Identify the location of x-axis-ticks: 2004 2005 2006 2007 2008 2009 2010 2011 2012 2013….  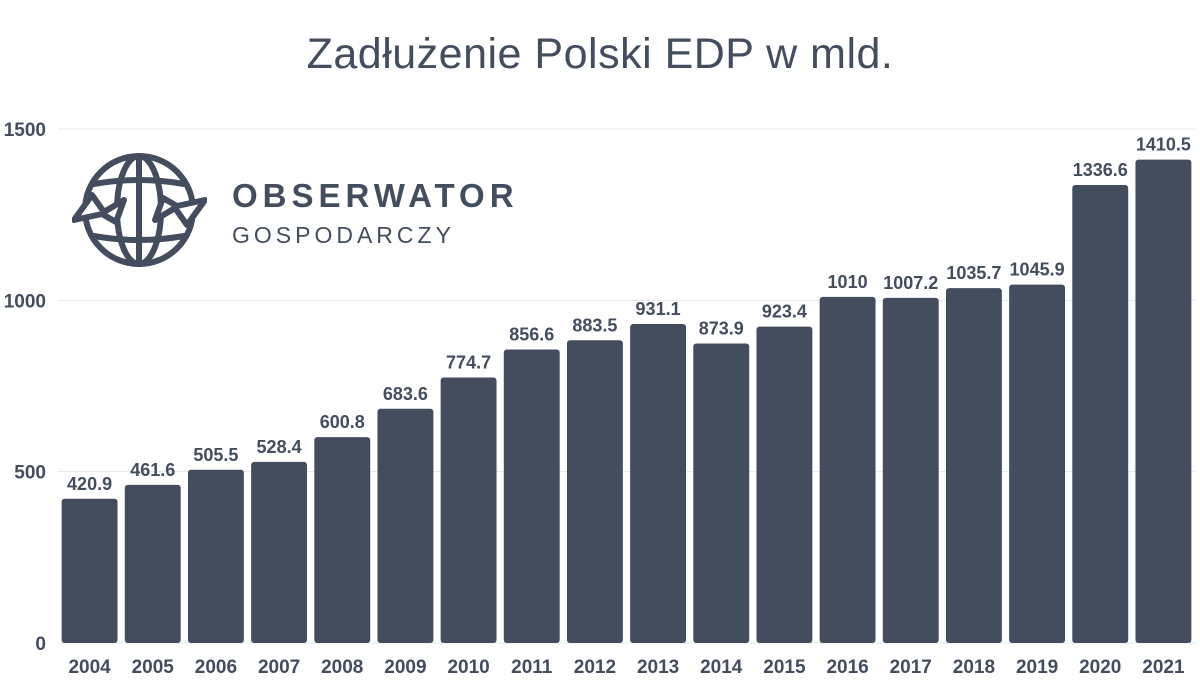
(626, 667).